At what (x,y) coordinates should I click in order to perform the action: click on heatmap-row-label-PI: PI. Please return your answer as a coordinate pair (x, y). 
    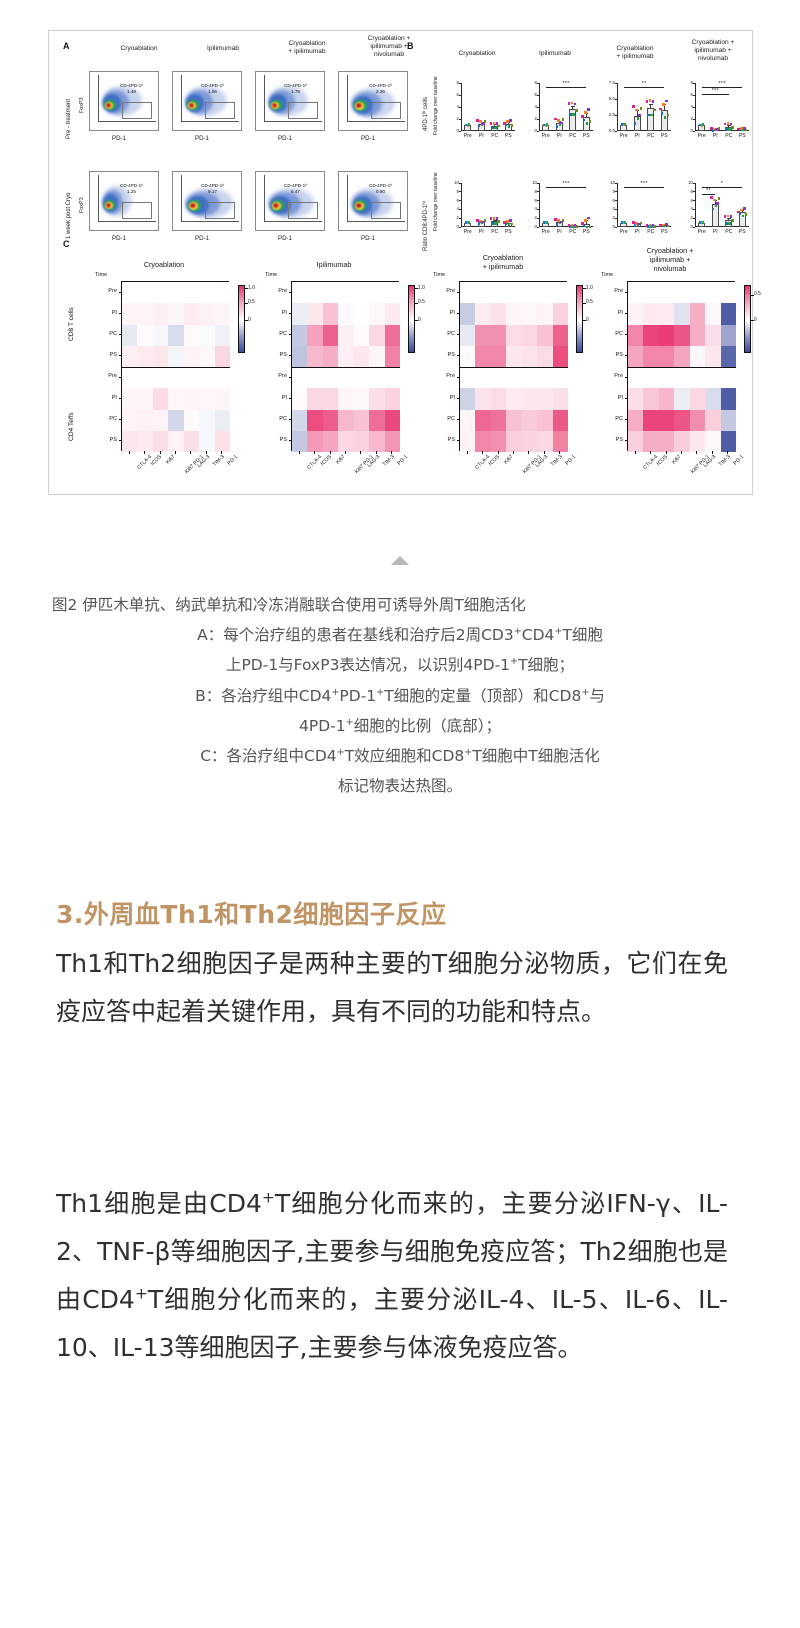
    Looking at the image, I should click on (284, 312).